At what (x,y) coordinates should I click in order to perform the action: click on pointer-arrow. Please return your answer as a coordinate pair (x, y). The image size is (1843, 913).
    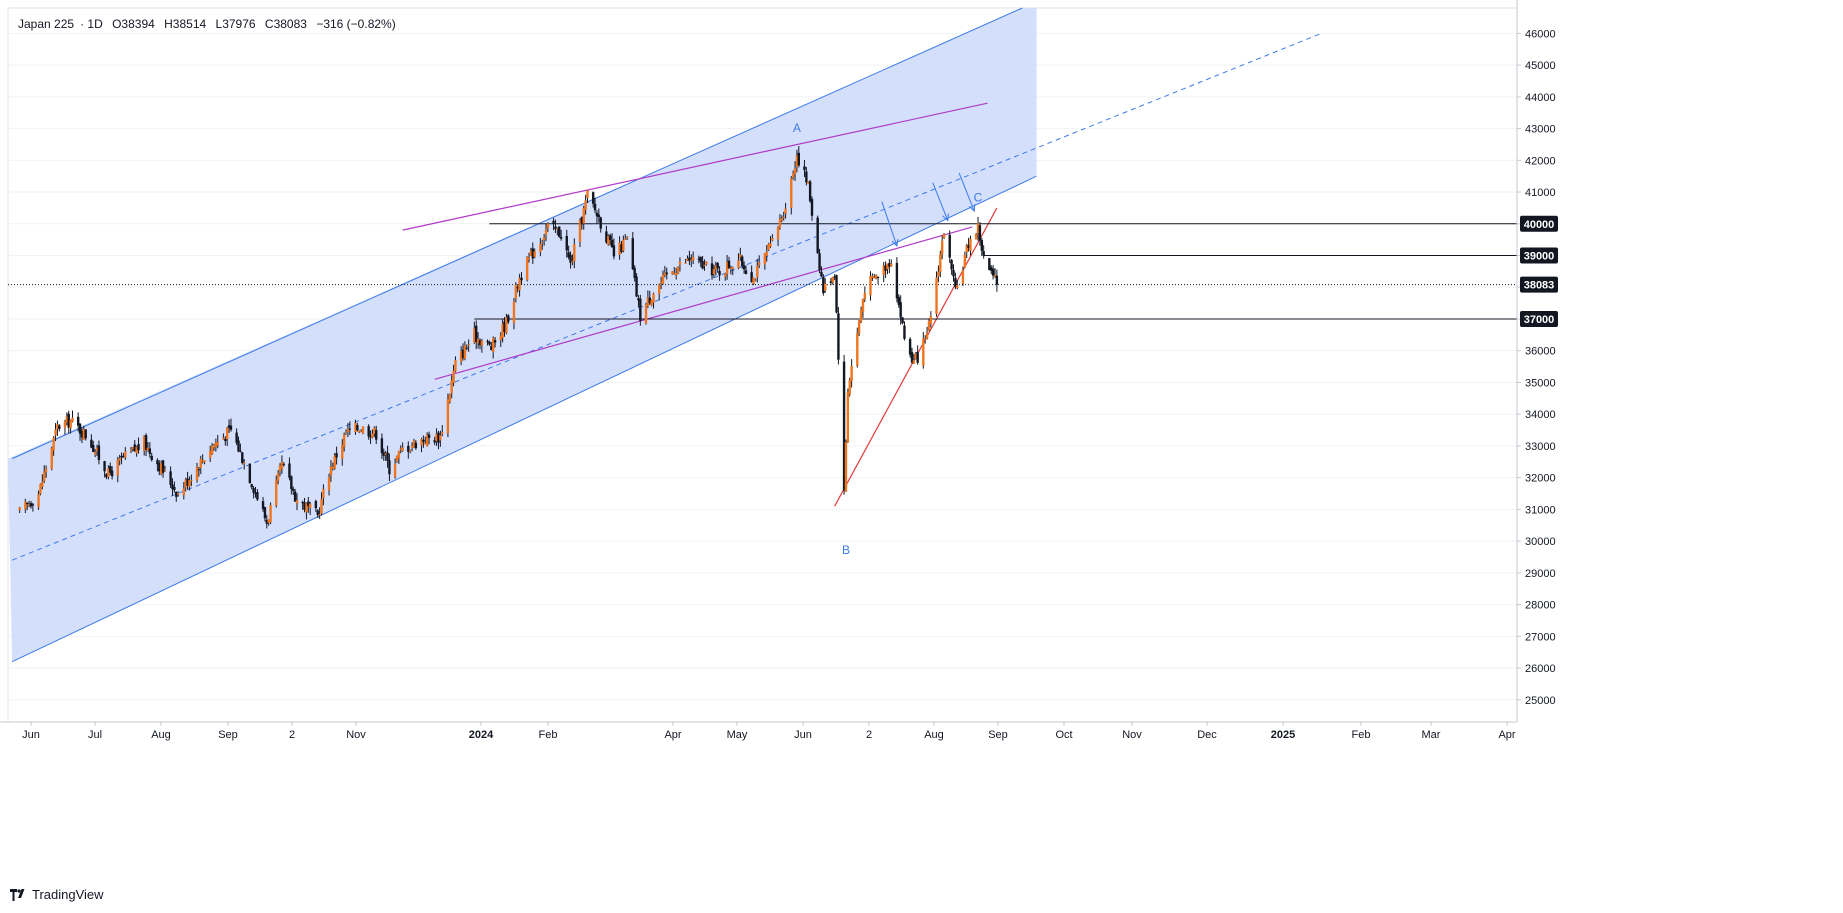
    Looking at the image, I should click on (890, 224).